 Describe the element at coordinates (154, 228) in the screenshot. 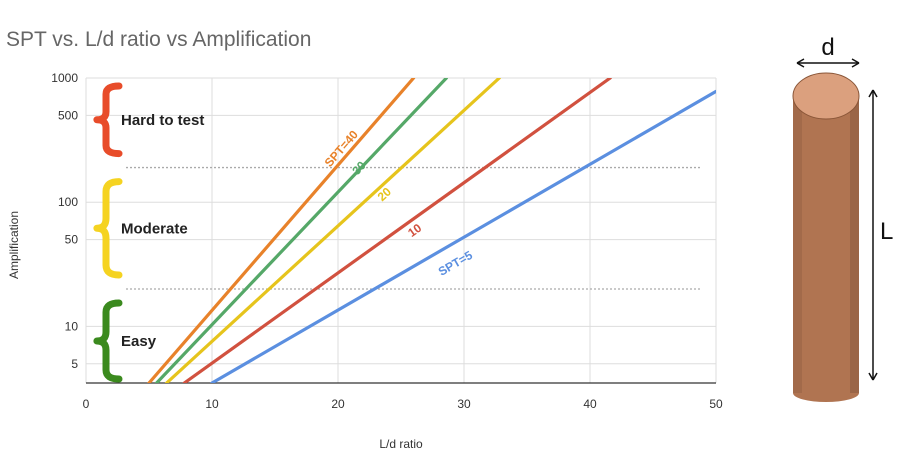

I see `zone-label: Moderate` at that location.